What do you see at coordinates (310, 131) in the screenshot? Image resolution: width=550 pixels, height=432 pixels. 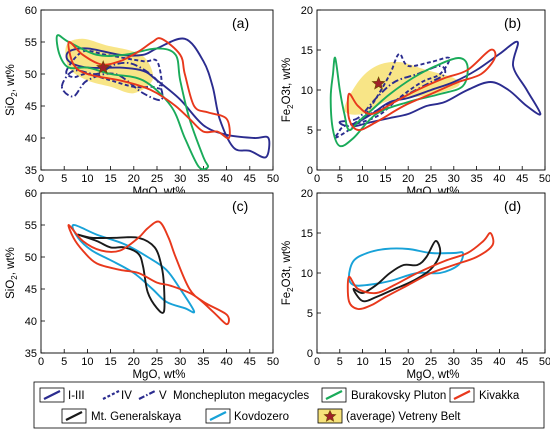 I see `y-tick-label: 5` at bounding box center [310, 131].